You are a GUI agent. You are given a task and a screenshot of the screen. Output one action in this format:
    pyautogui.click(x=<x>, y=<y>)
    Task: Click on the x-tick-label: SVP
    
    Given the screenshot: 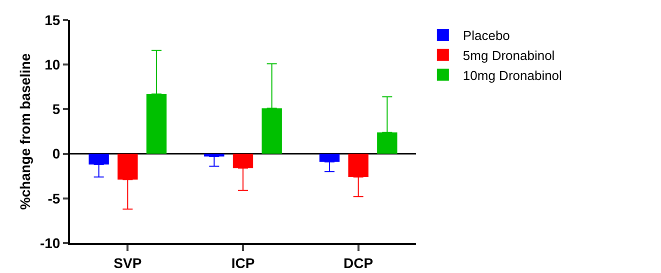 What is the action you would take?
    pyautogui.click(x=128, y=262)
    